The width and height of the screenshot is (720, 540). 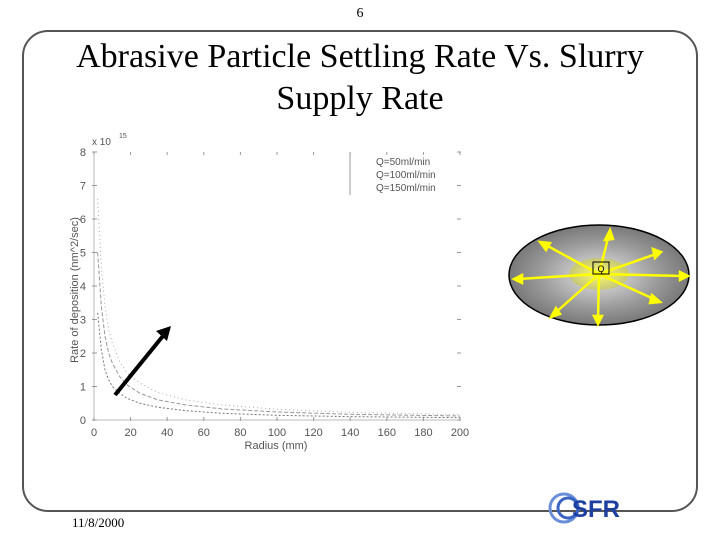 What do you see at coordinates (279, 365) in the screenshot?
I see `series-line` at bounding box center [279, 365].